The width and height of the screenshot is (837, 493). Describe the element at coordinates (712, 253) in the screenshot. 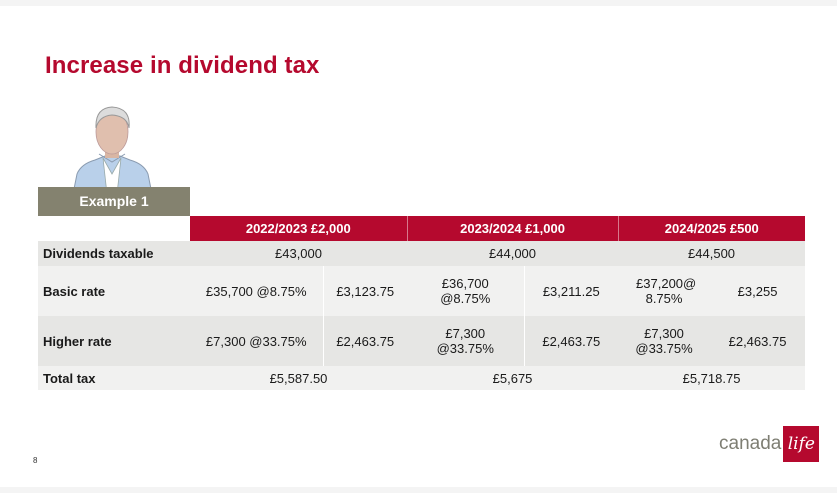

I see `cell-value: £44,500` at that location.